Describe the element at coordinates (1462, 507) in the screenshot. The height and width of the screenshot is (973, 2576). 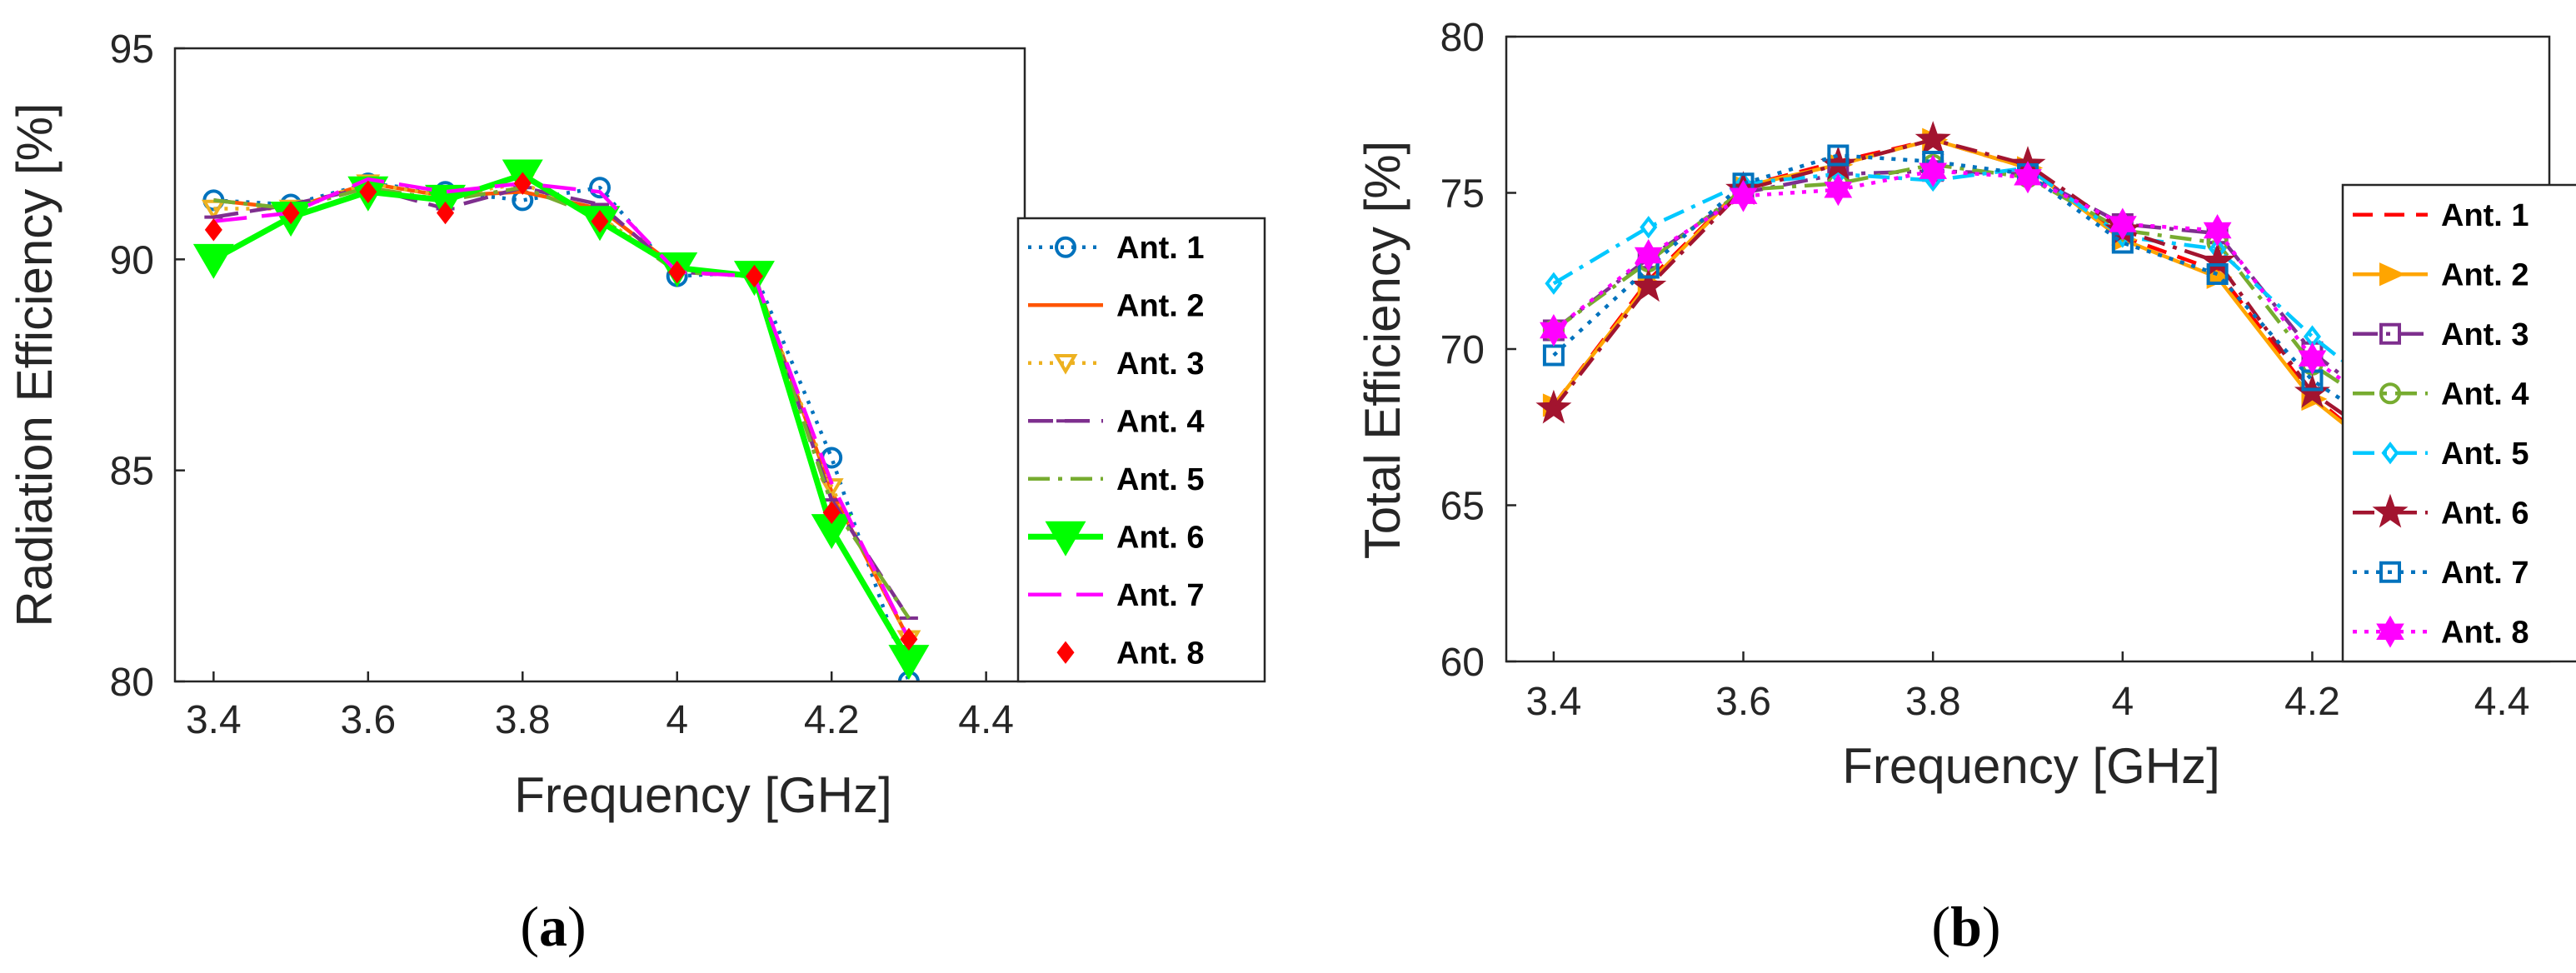
I see `chart-b-ytick-label: 65` at that location.